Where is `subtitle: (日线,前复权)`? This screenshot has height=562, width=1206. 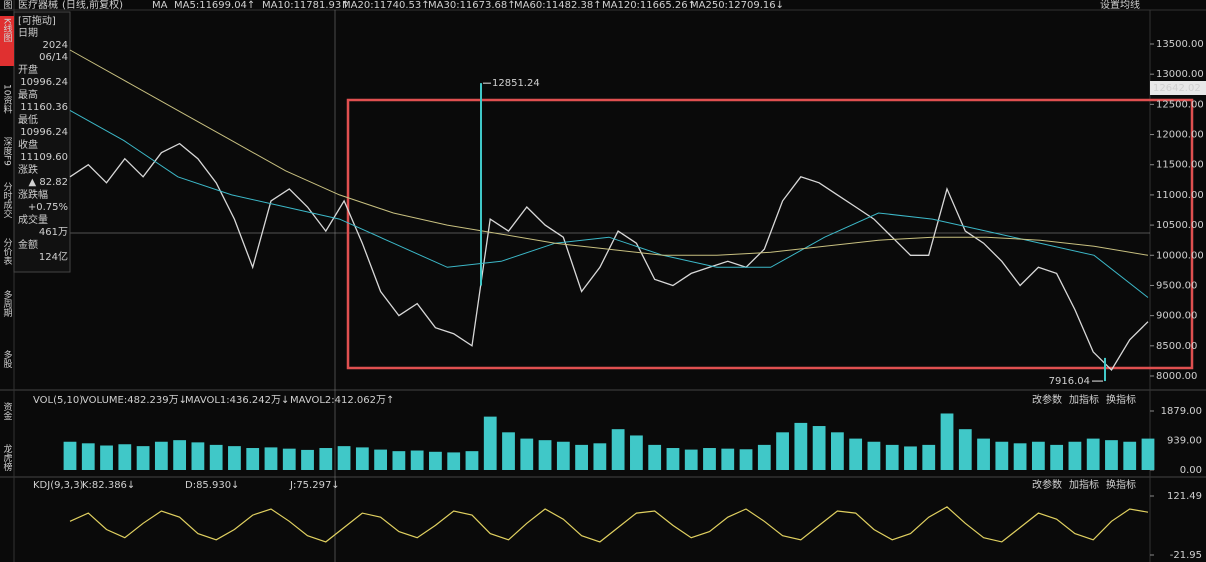
subtitle: (日线,前复权) is located at coordinates (92, 5).